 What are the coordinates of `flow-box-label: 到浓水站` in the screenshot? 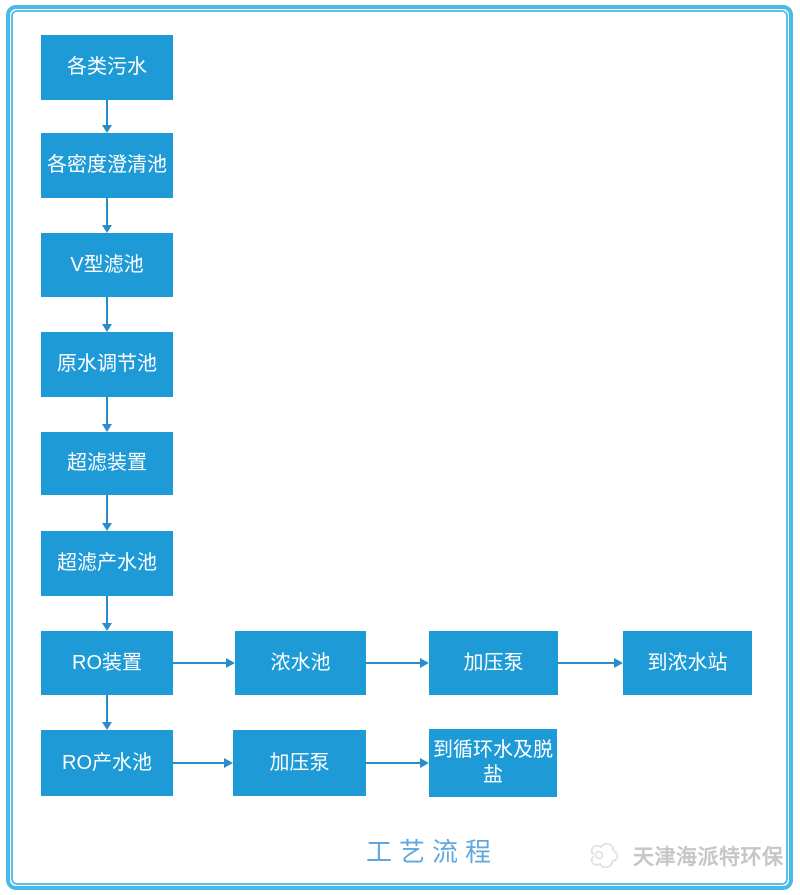 It's located at (687, 662).